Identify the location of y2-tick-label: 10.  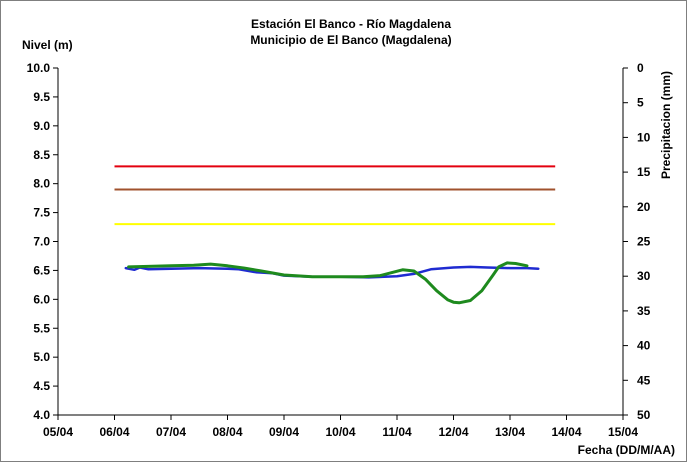
(644, 137).